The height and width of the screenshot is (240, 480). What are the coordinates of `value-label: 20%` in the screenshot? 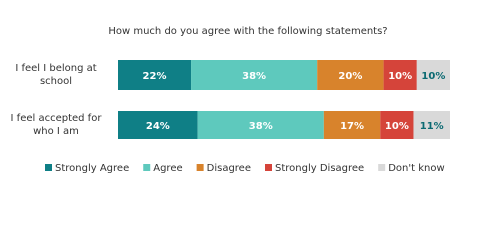 It's located at (350, 76).